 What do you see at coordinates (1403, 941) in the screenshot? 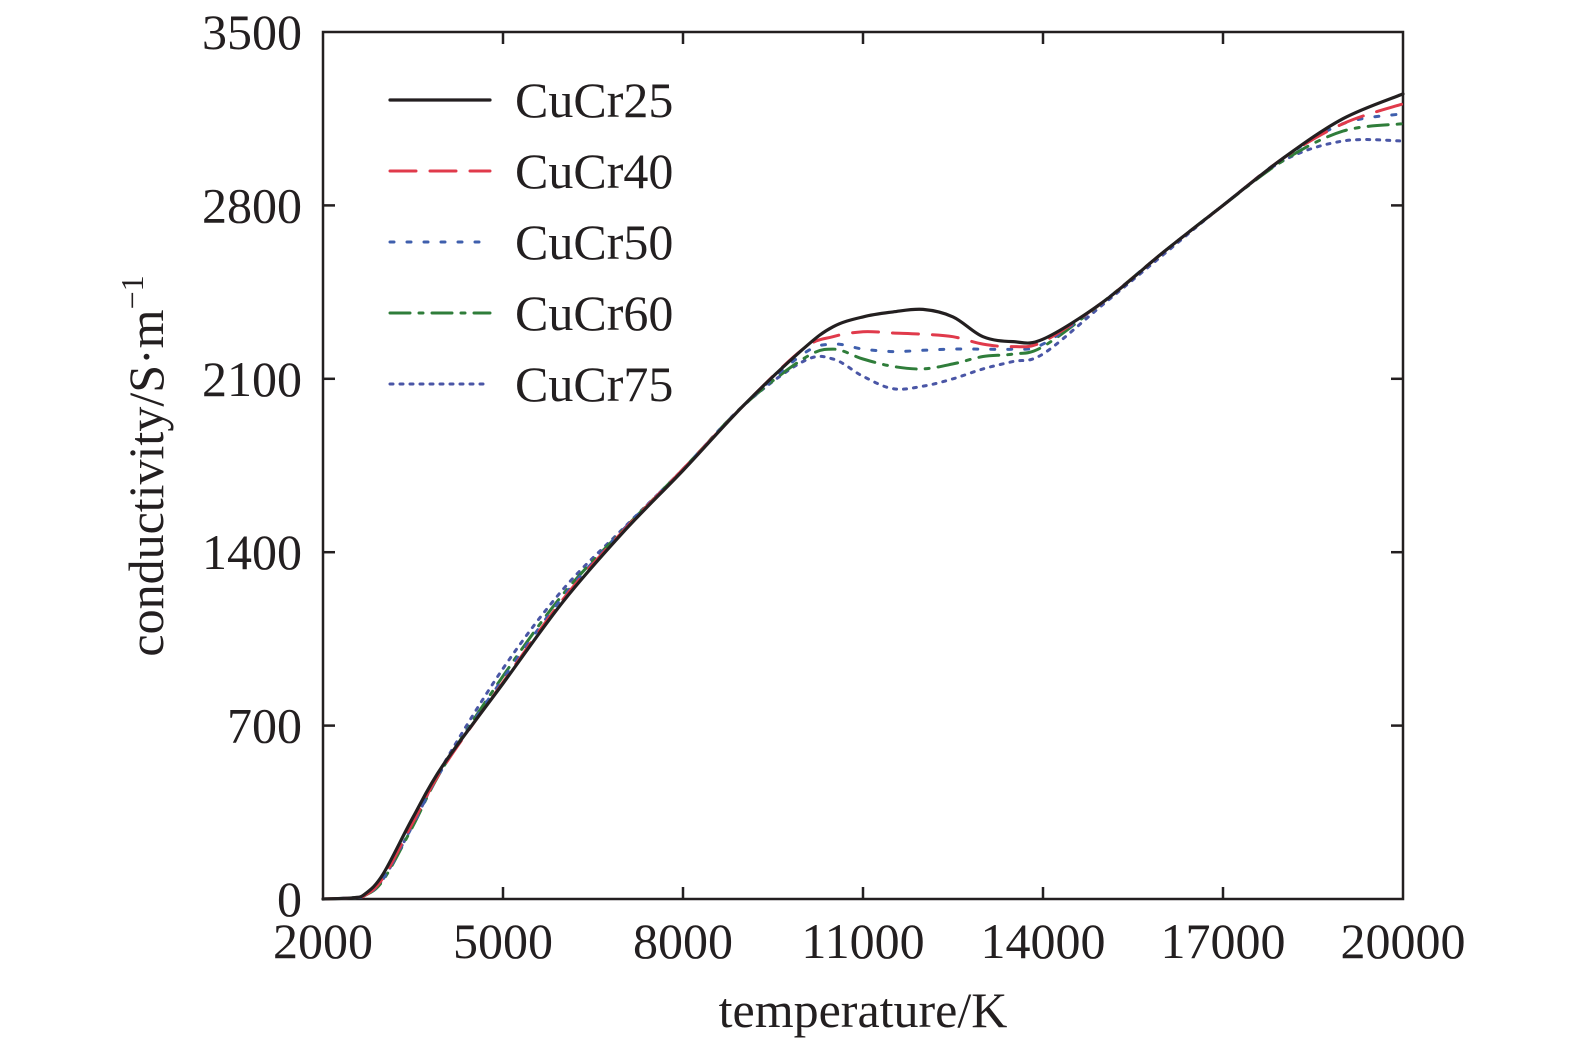
I see `x-tick-label: 20000` at bounding box center [1403, 941].